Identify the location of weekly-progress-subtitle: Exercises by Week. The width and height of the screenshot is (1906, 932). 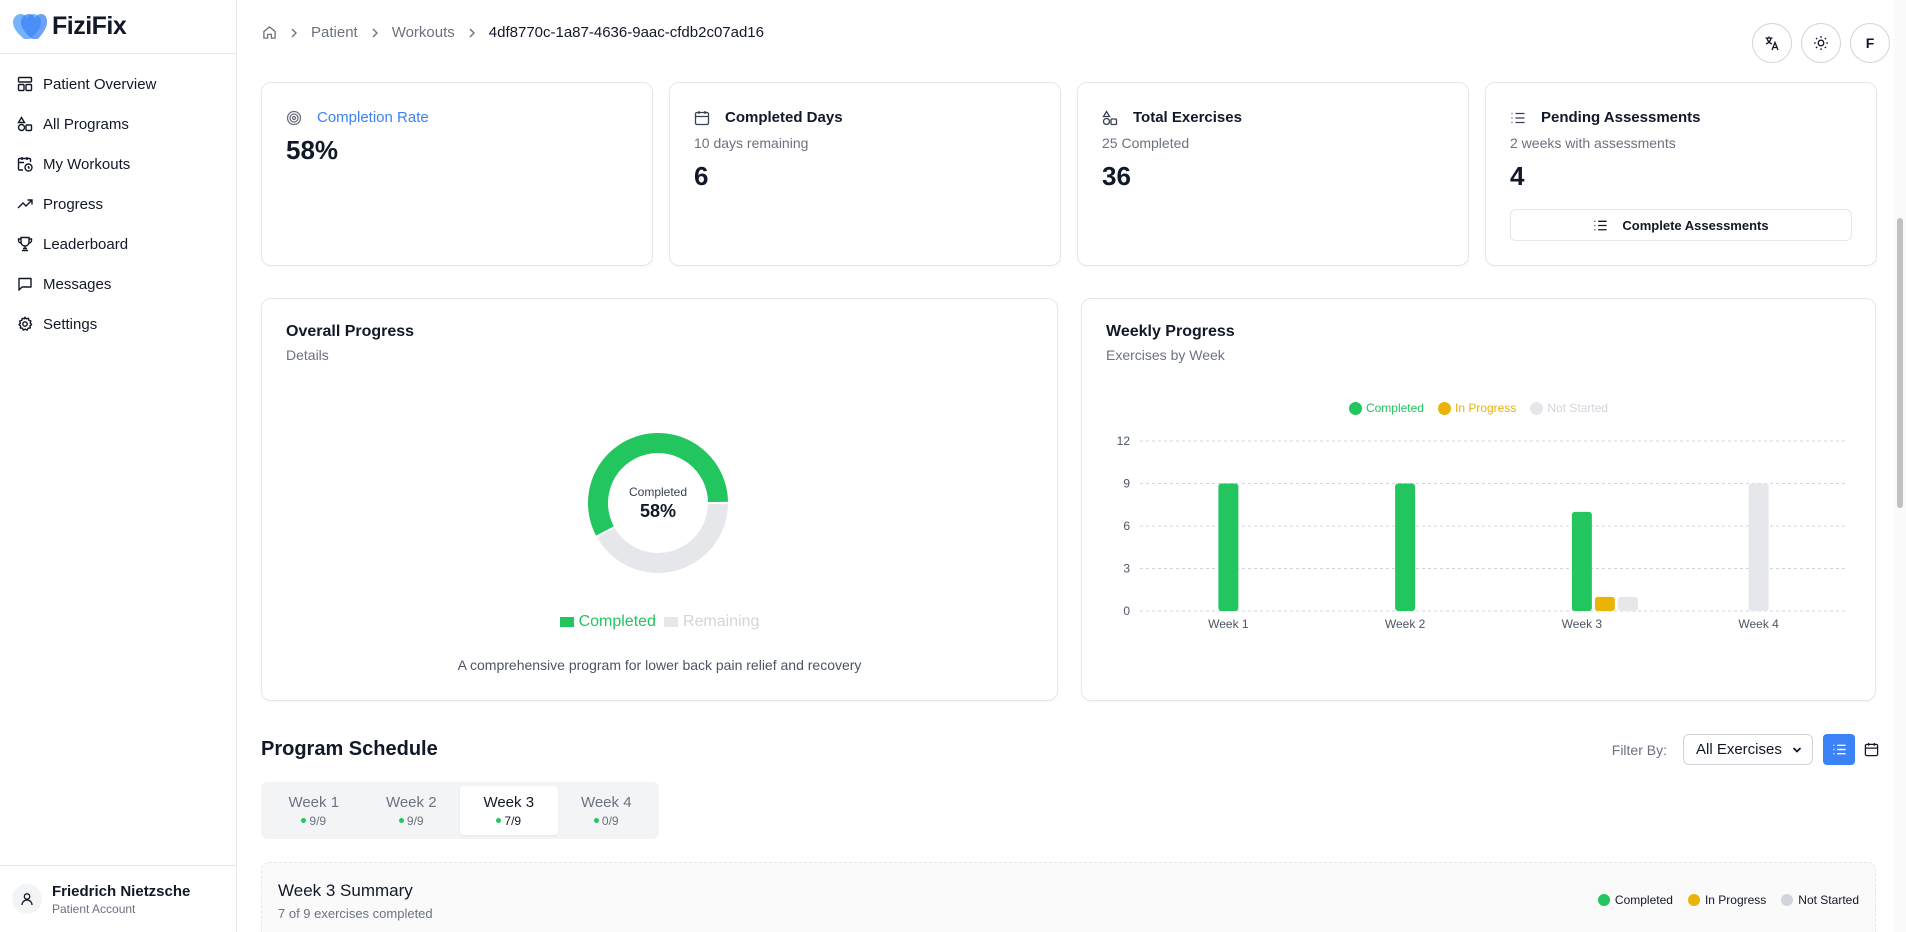
(1165, 355).